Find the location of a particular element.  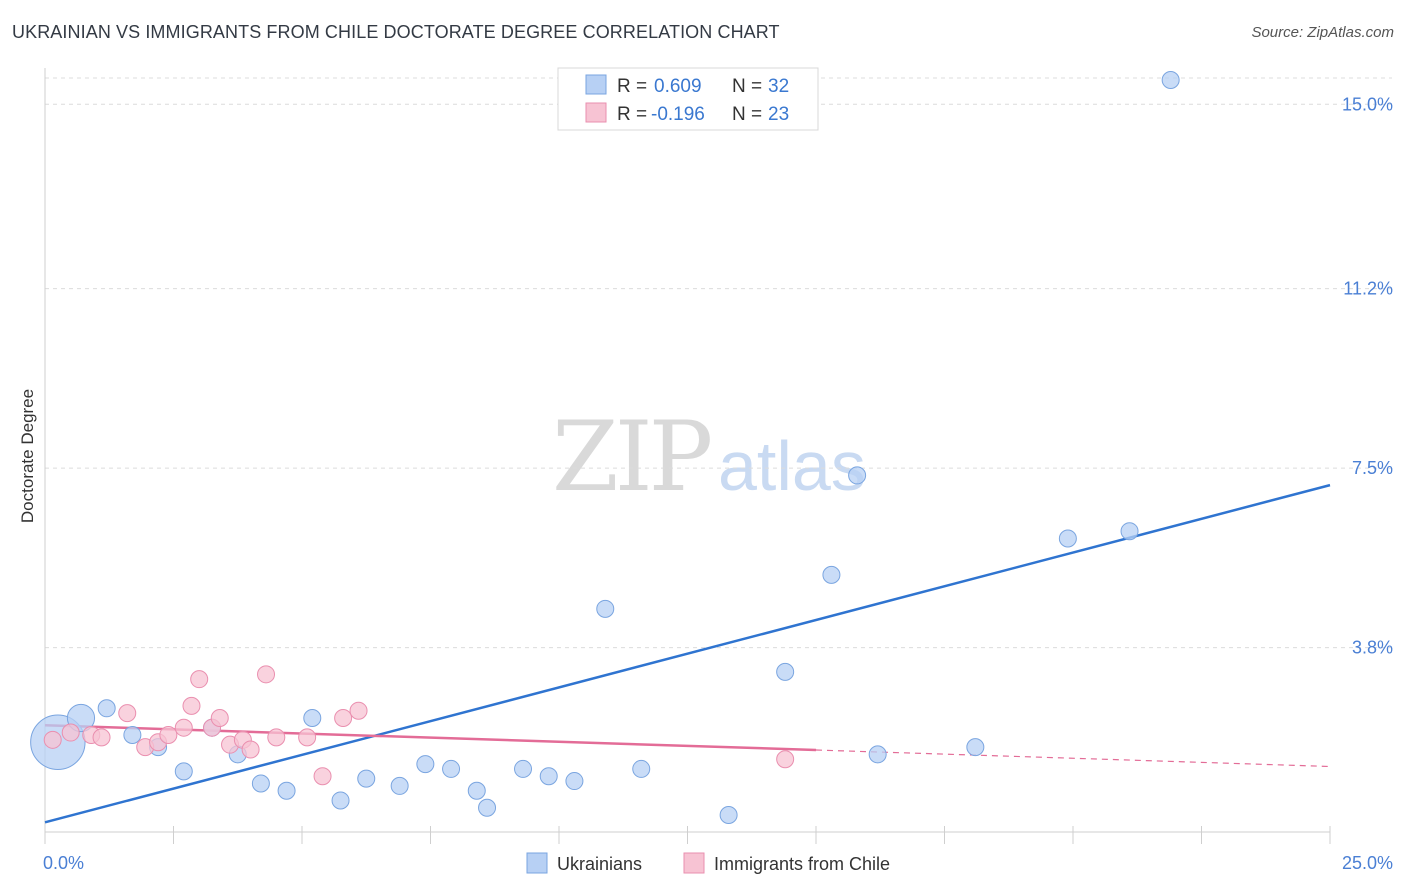

zipatlas-watermark: ZIP atlas is located at coordinates (709, 457).